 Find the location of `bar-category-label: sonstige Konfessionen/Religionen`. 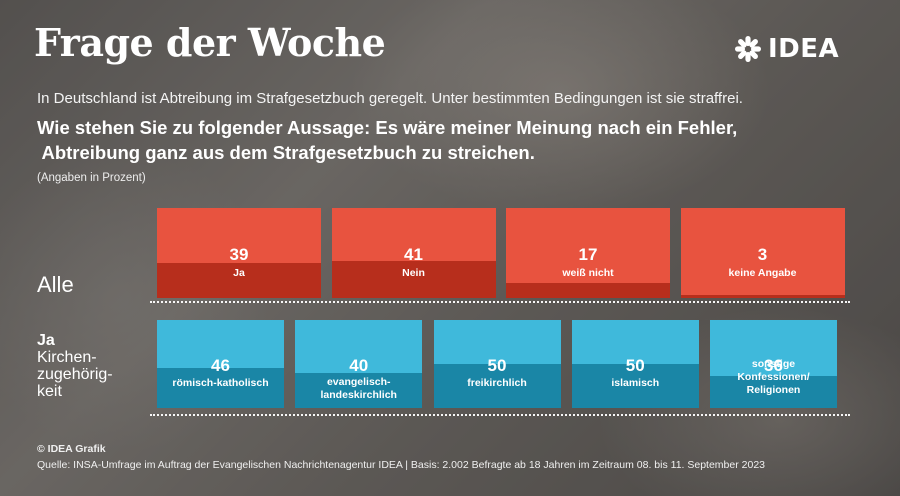

bar-category-label: sonstige Konfessionen/Religionen is located at coordinates (773, 377).